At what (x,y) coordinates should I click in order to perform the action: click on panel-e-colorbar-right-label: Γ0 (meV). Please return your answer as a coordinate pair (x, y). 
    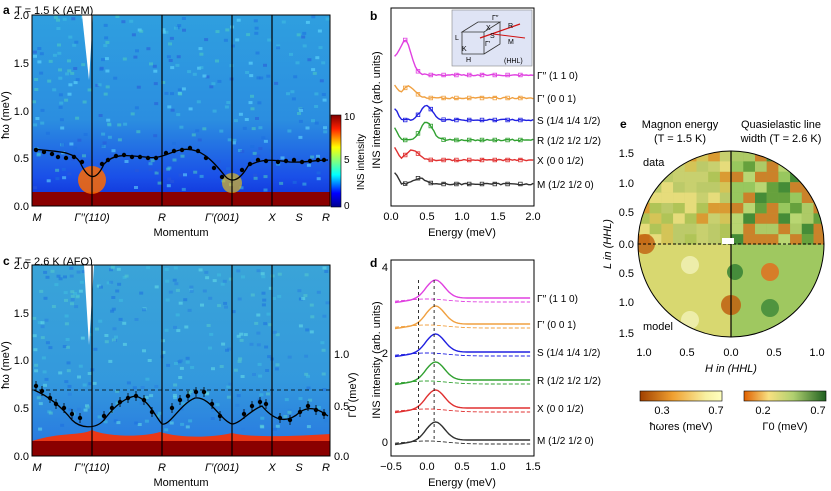
    Looking at the image, I should click on (784, 427).